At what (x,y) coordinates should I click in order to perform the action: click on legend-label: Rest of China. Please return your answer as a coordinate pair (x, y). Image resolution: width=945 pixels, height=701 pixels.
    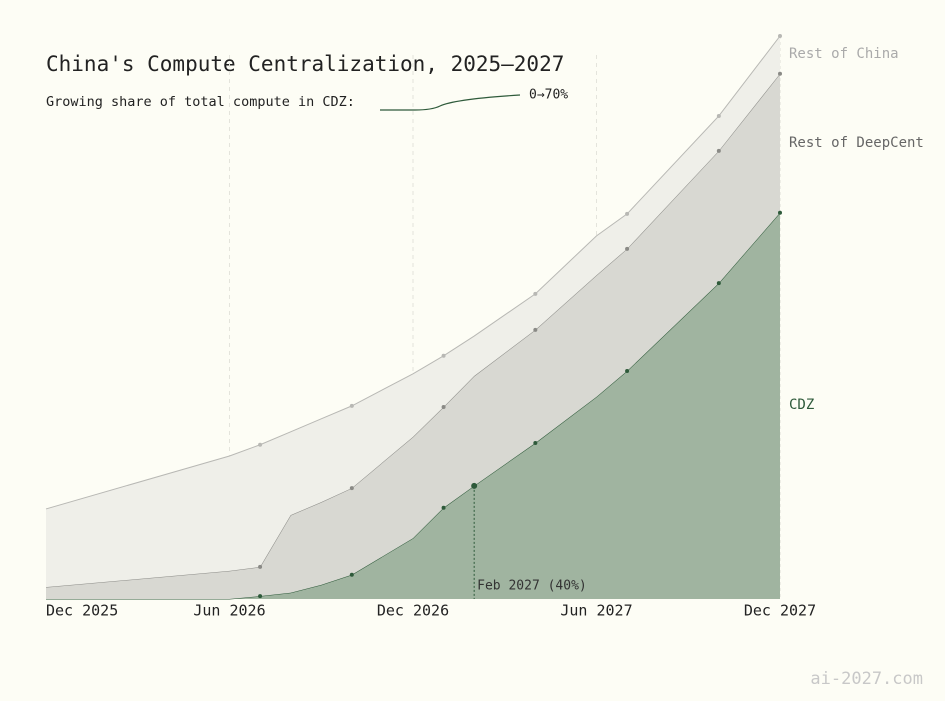
    Looking at the image, I should click on (844, 54).